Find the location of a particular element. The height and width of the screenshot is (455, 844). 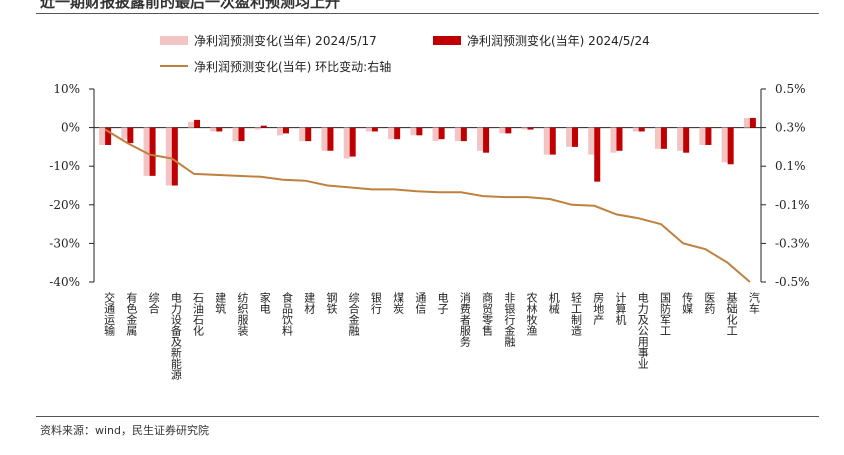

legend-swatch-series2 is located at coordinates (447, 40).